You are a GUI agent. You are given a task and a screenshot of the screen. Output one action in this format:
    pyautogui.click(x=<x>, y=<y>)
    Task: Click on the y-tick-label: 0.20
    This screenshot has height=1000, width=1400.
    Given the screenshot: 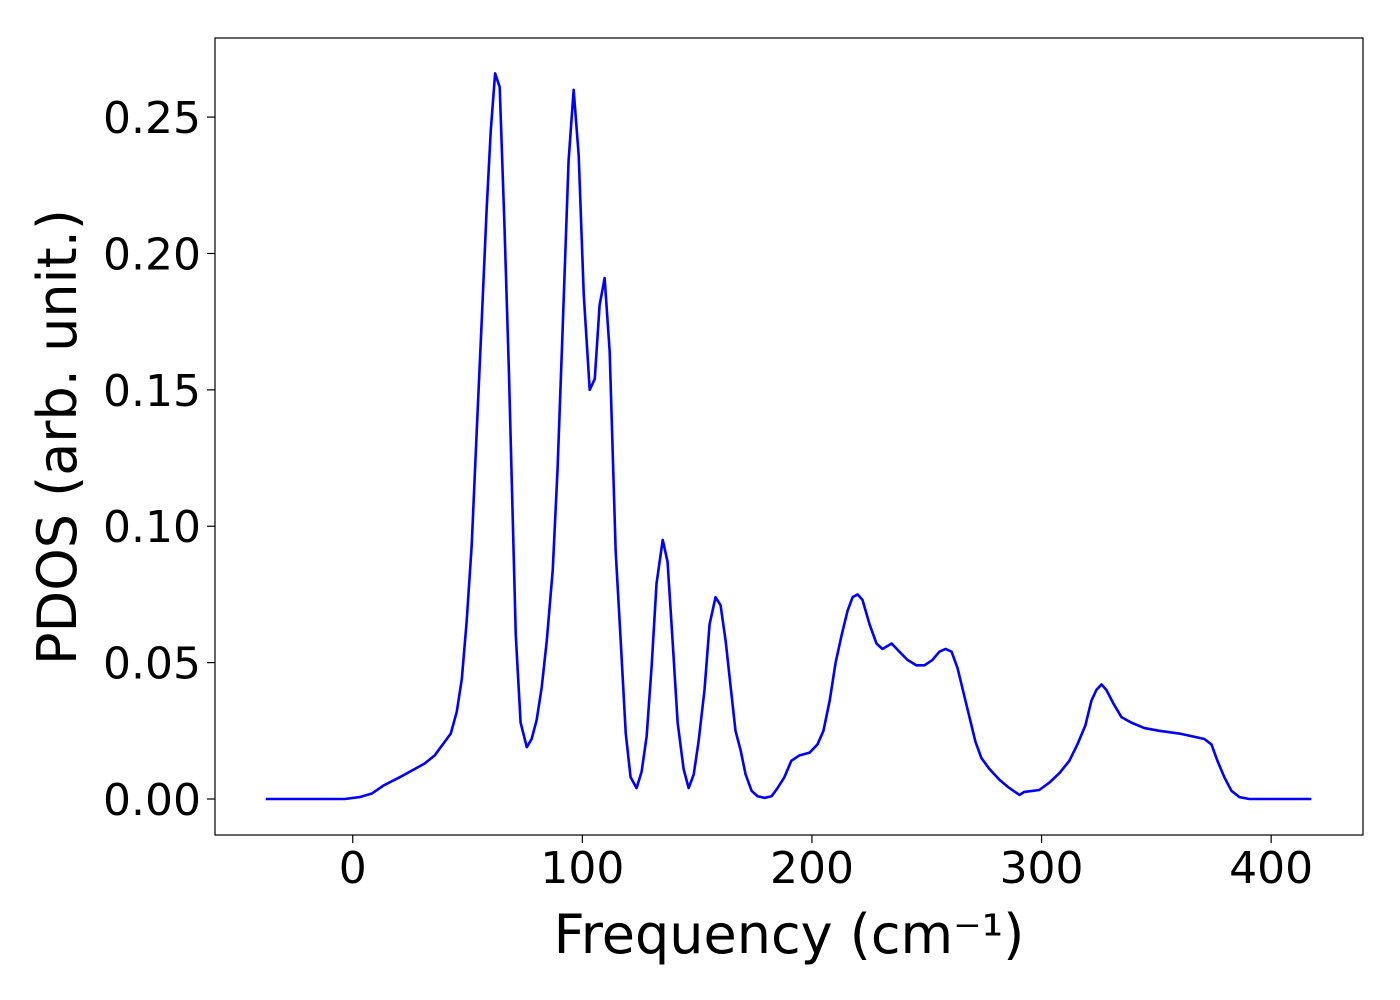 What is the action you would take?
    pyautogui.click(x=152, y=254)
    